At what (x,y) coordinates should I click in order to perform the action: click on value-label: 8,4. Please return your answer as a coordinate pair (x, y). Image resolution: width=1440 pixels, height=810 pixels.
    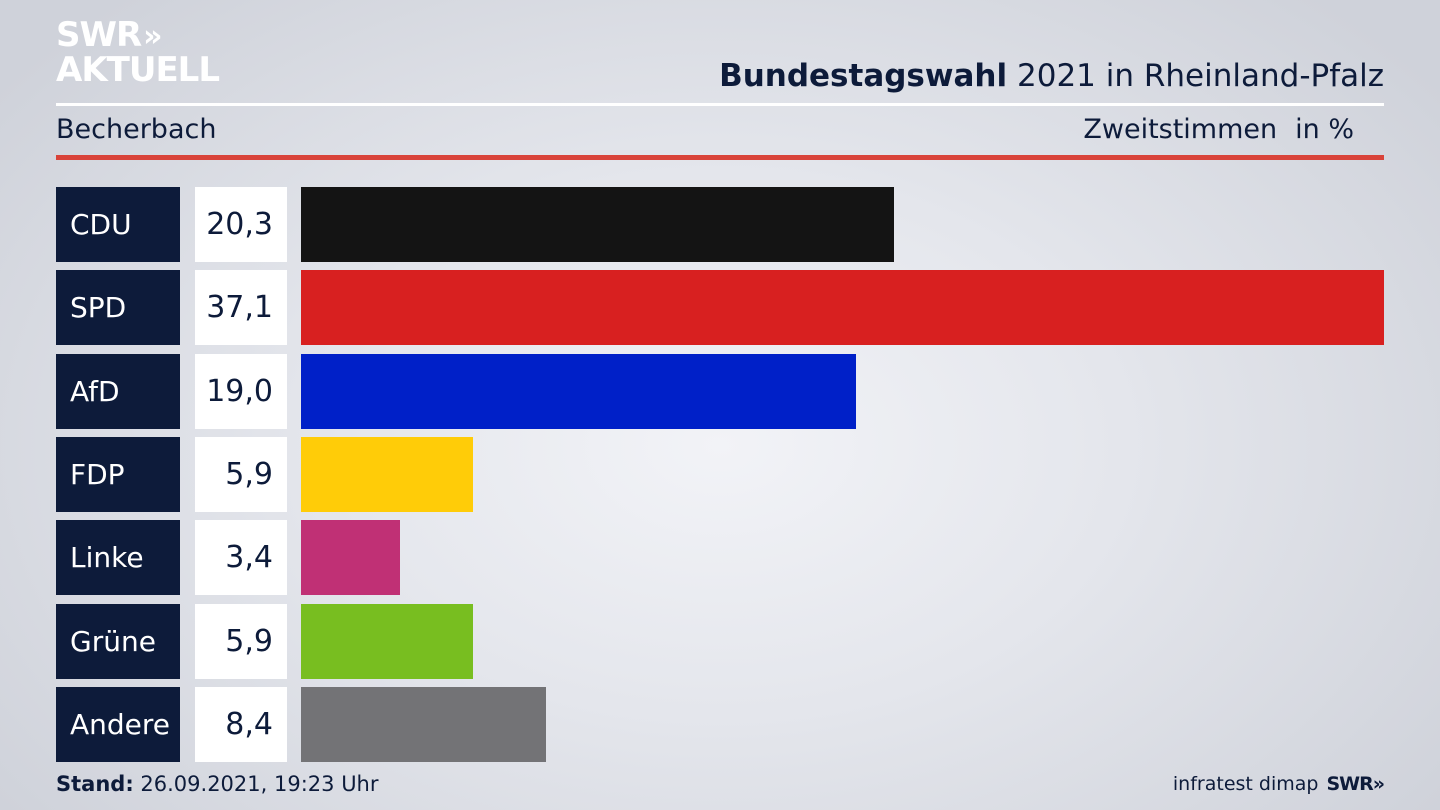
    Looking at the image, I should click on (241, 724).